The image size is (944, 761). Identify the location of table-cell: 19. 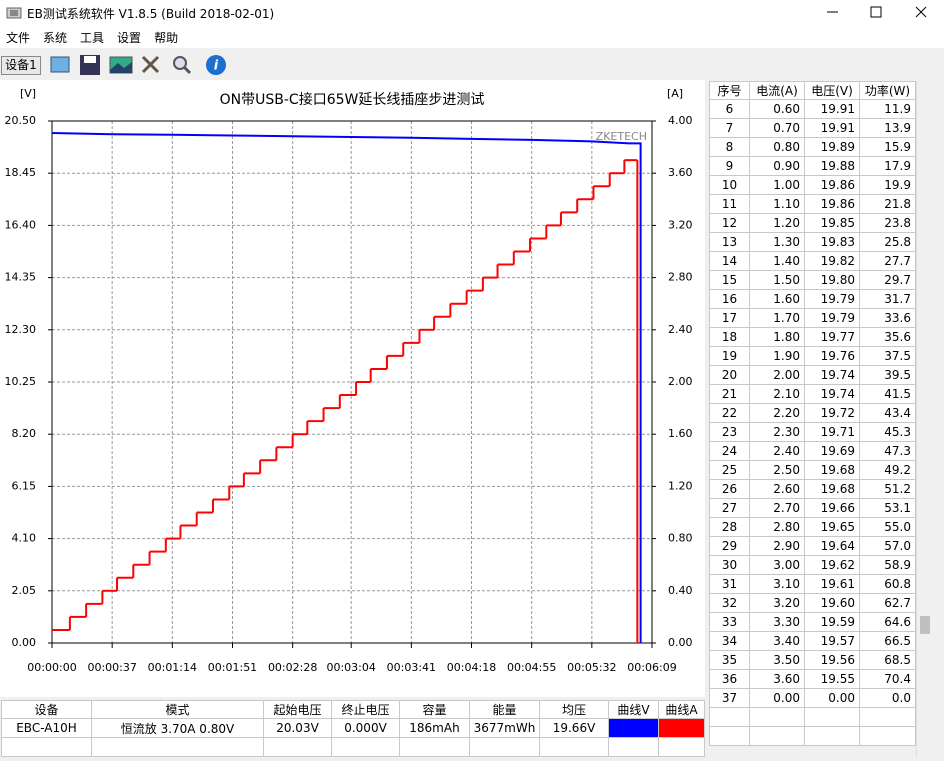
(729, 356).